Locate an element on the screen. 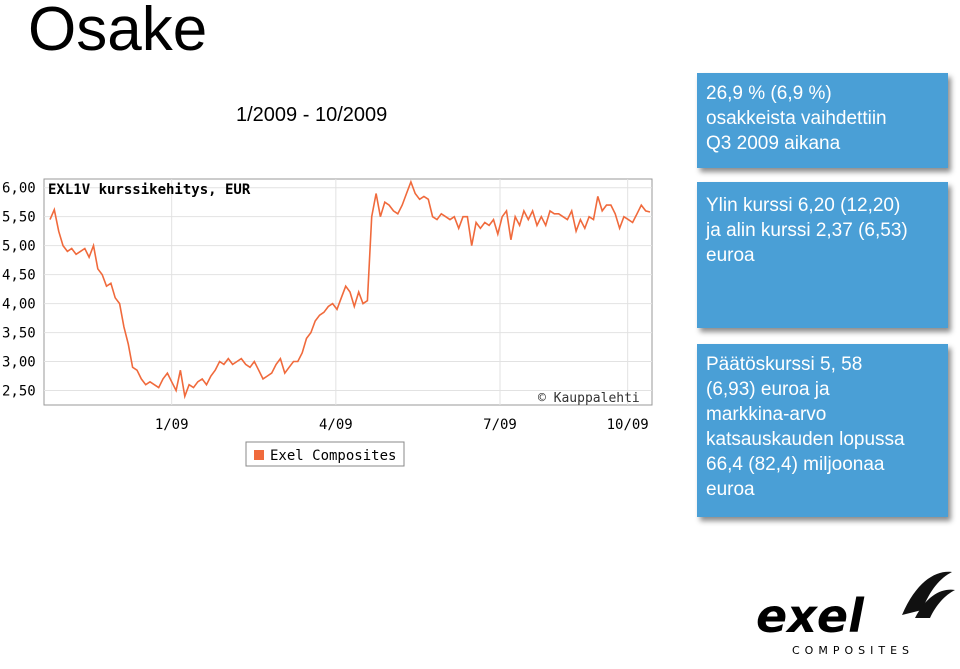 The height and width of the screenshot is (669, 960). x-tick-label: 4/09 is located at coordinates (336, 425).